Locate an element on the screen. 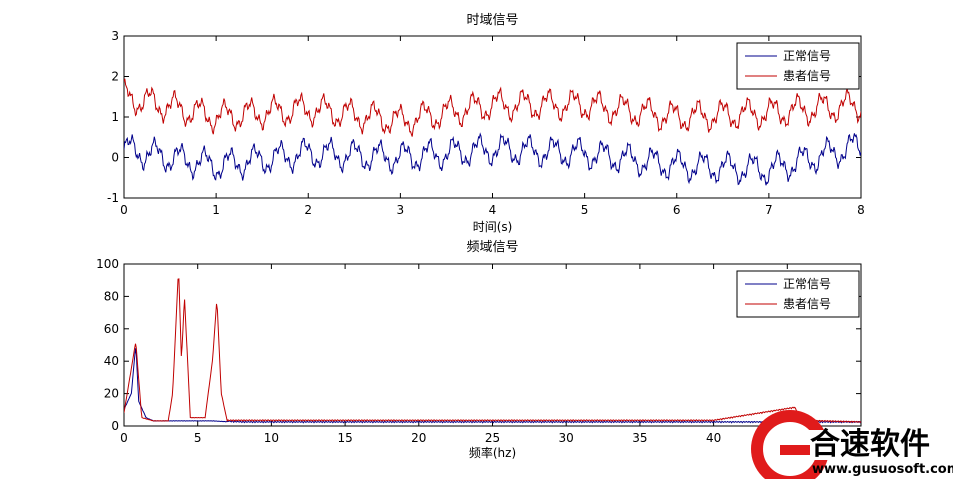  x-tick-label: 6 is located at coordinates (677, 210).